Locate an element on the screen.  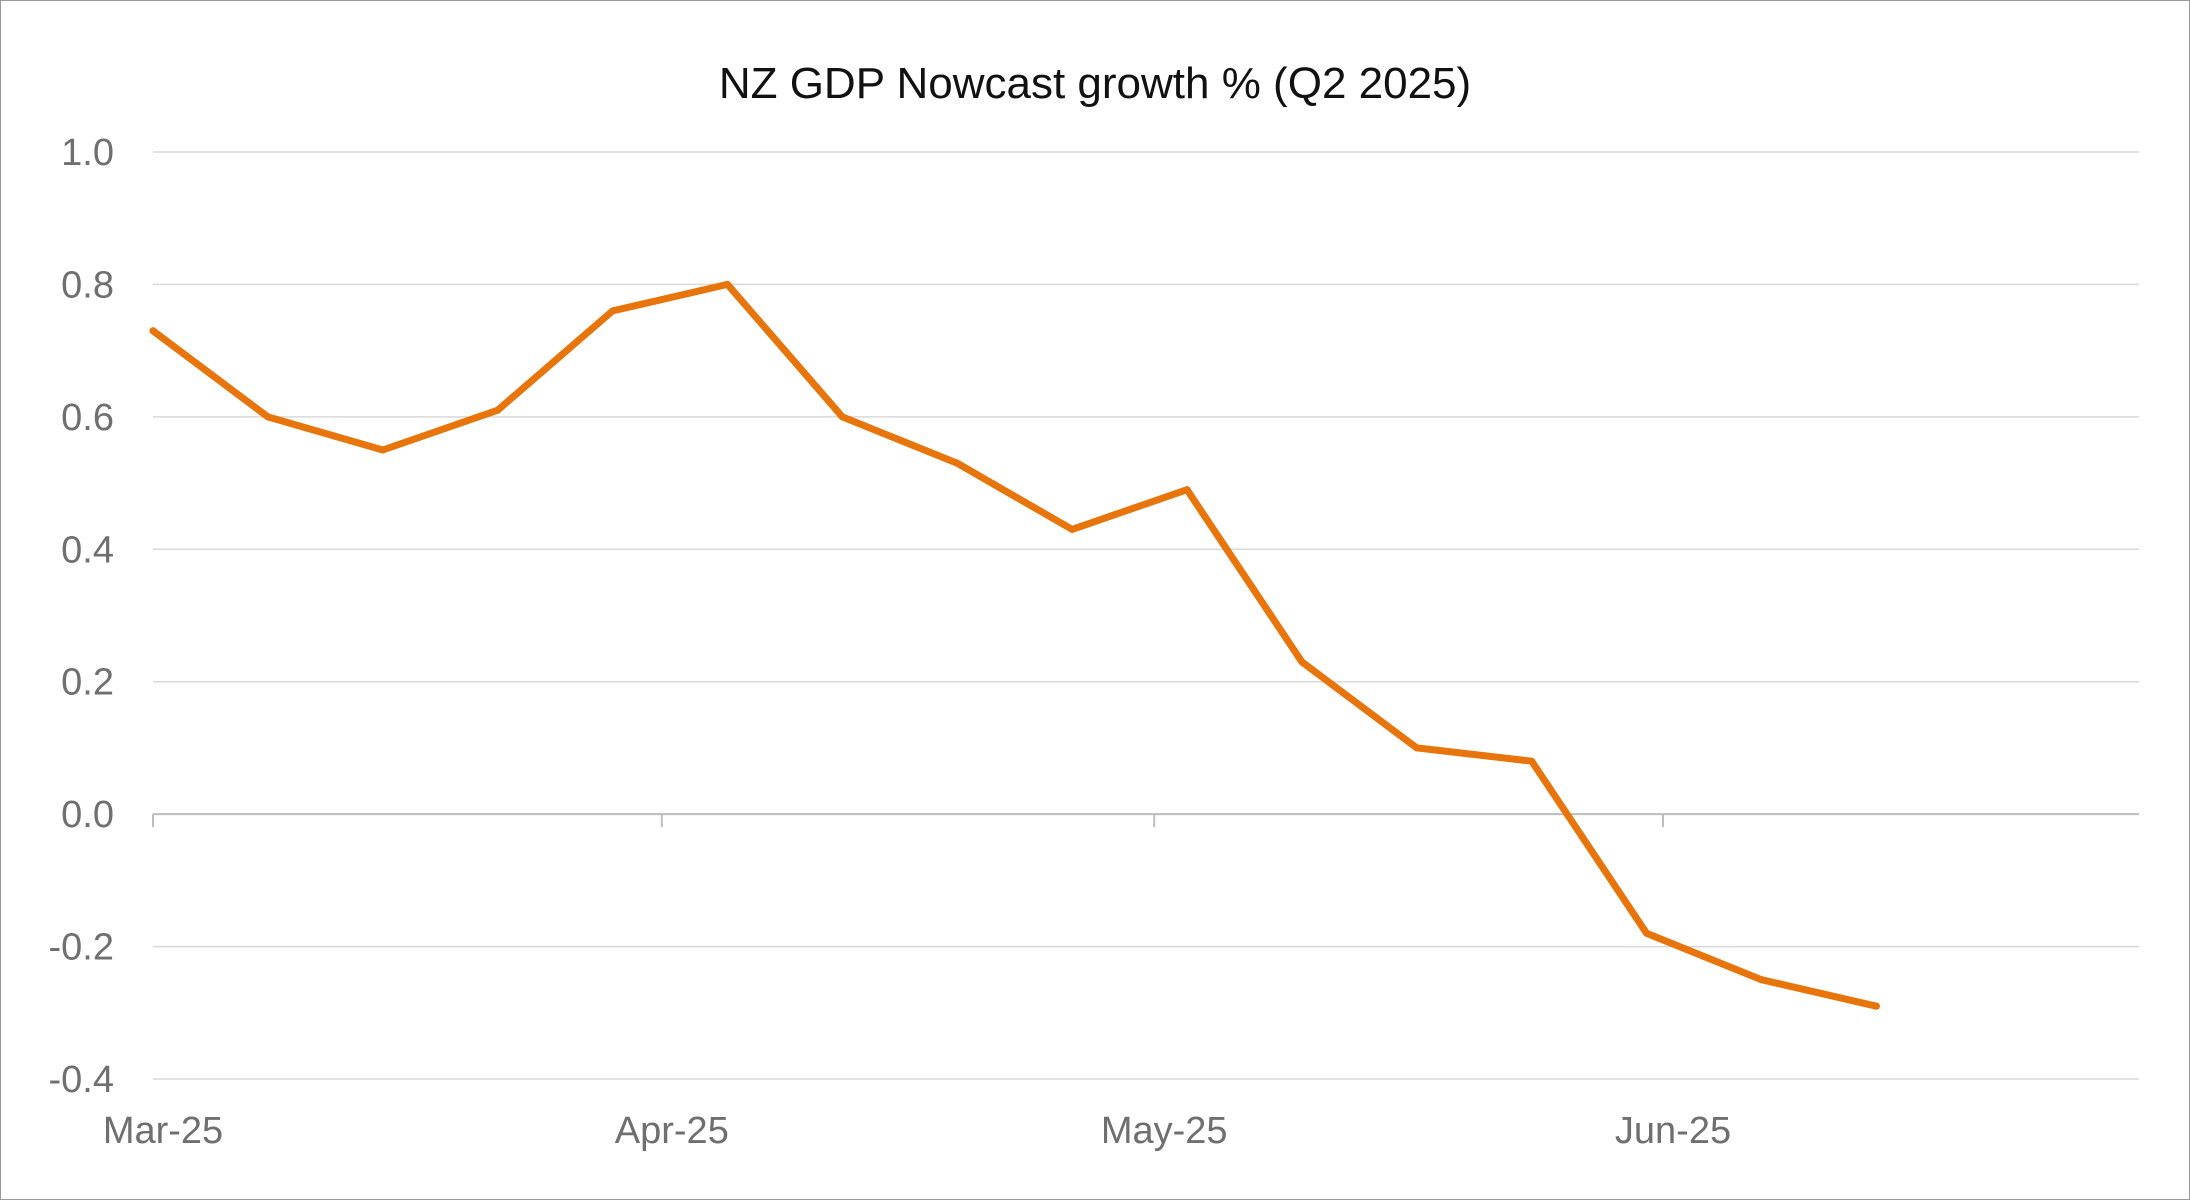
x-tick-label: Mar-25 is located at coordinates (163, 1131).